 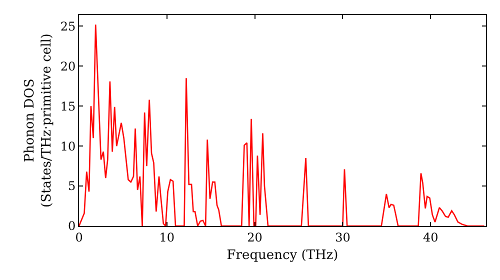 What do you see at coordinates (282, 255) in the screenshot?
I see `x-axis-title: Frequency (THz)` at bounding box center [282, 255].